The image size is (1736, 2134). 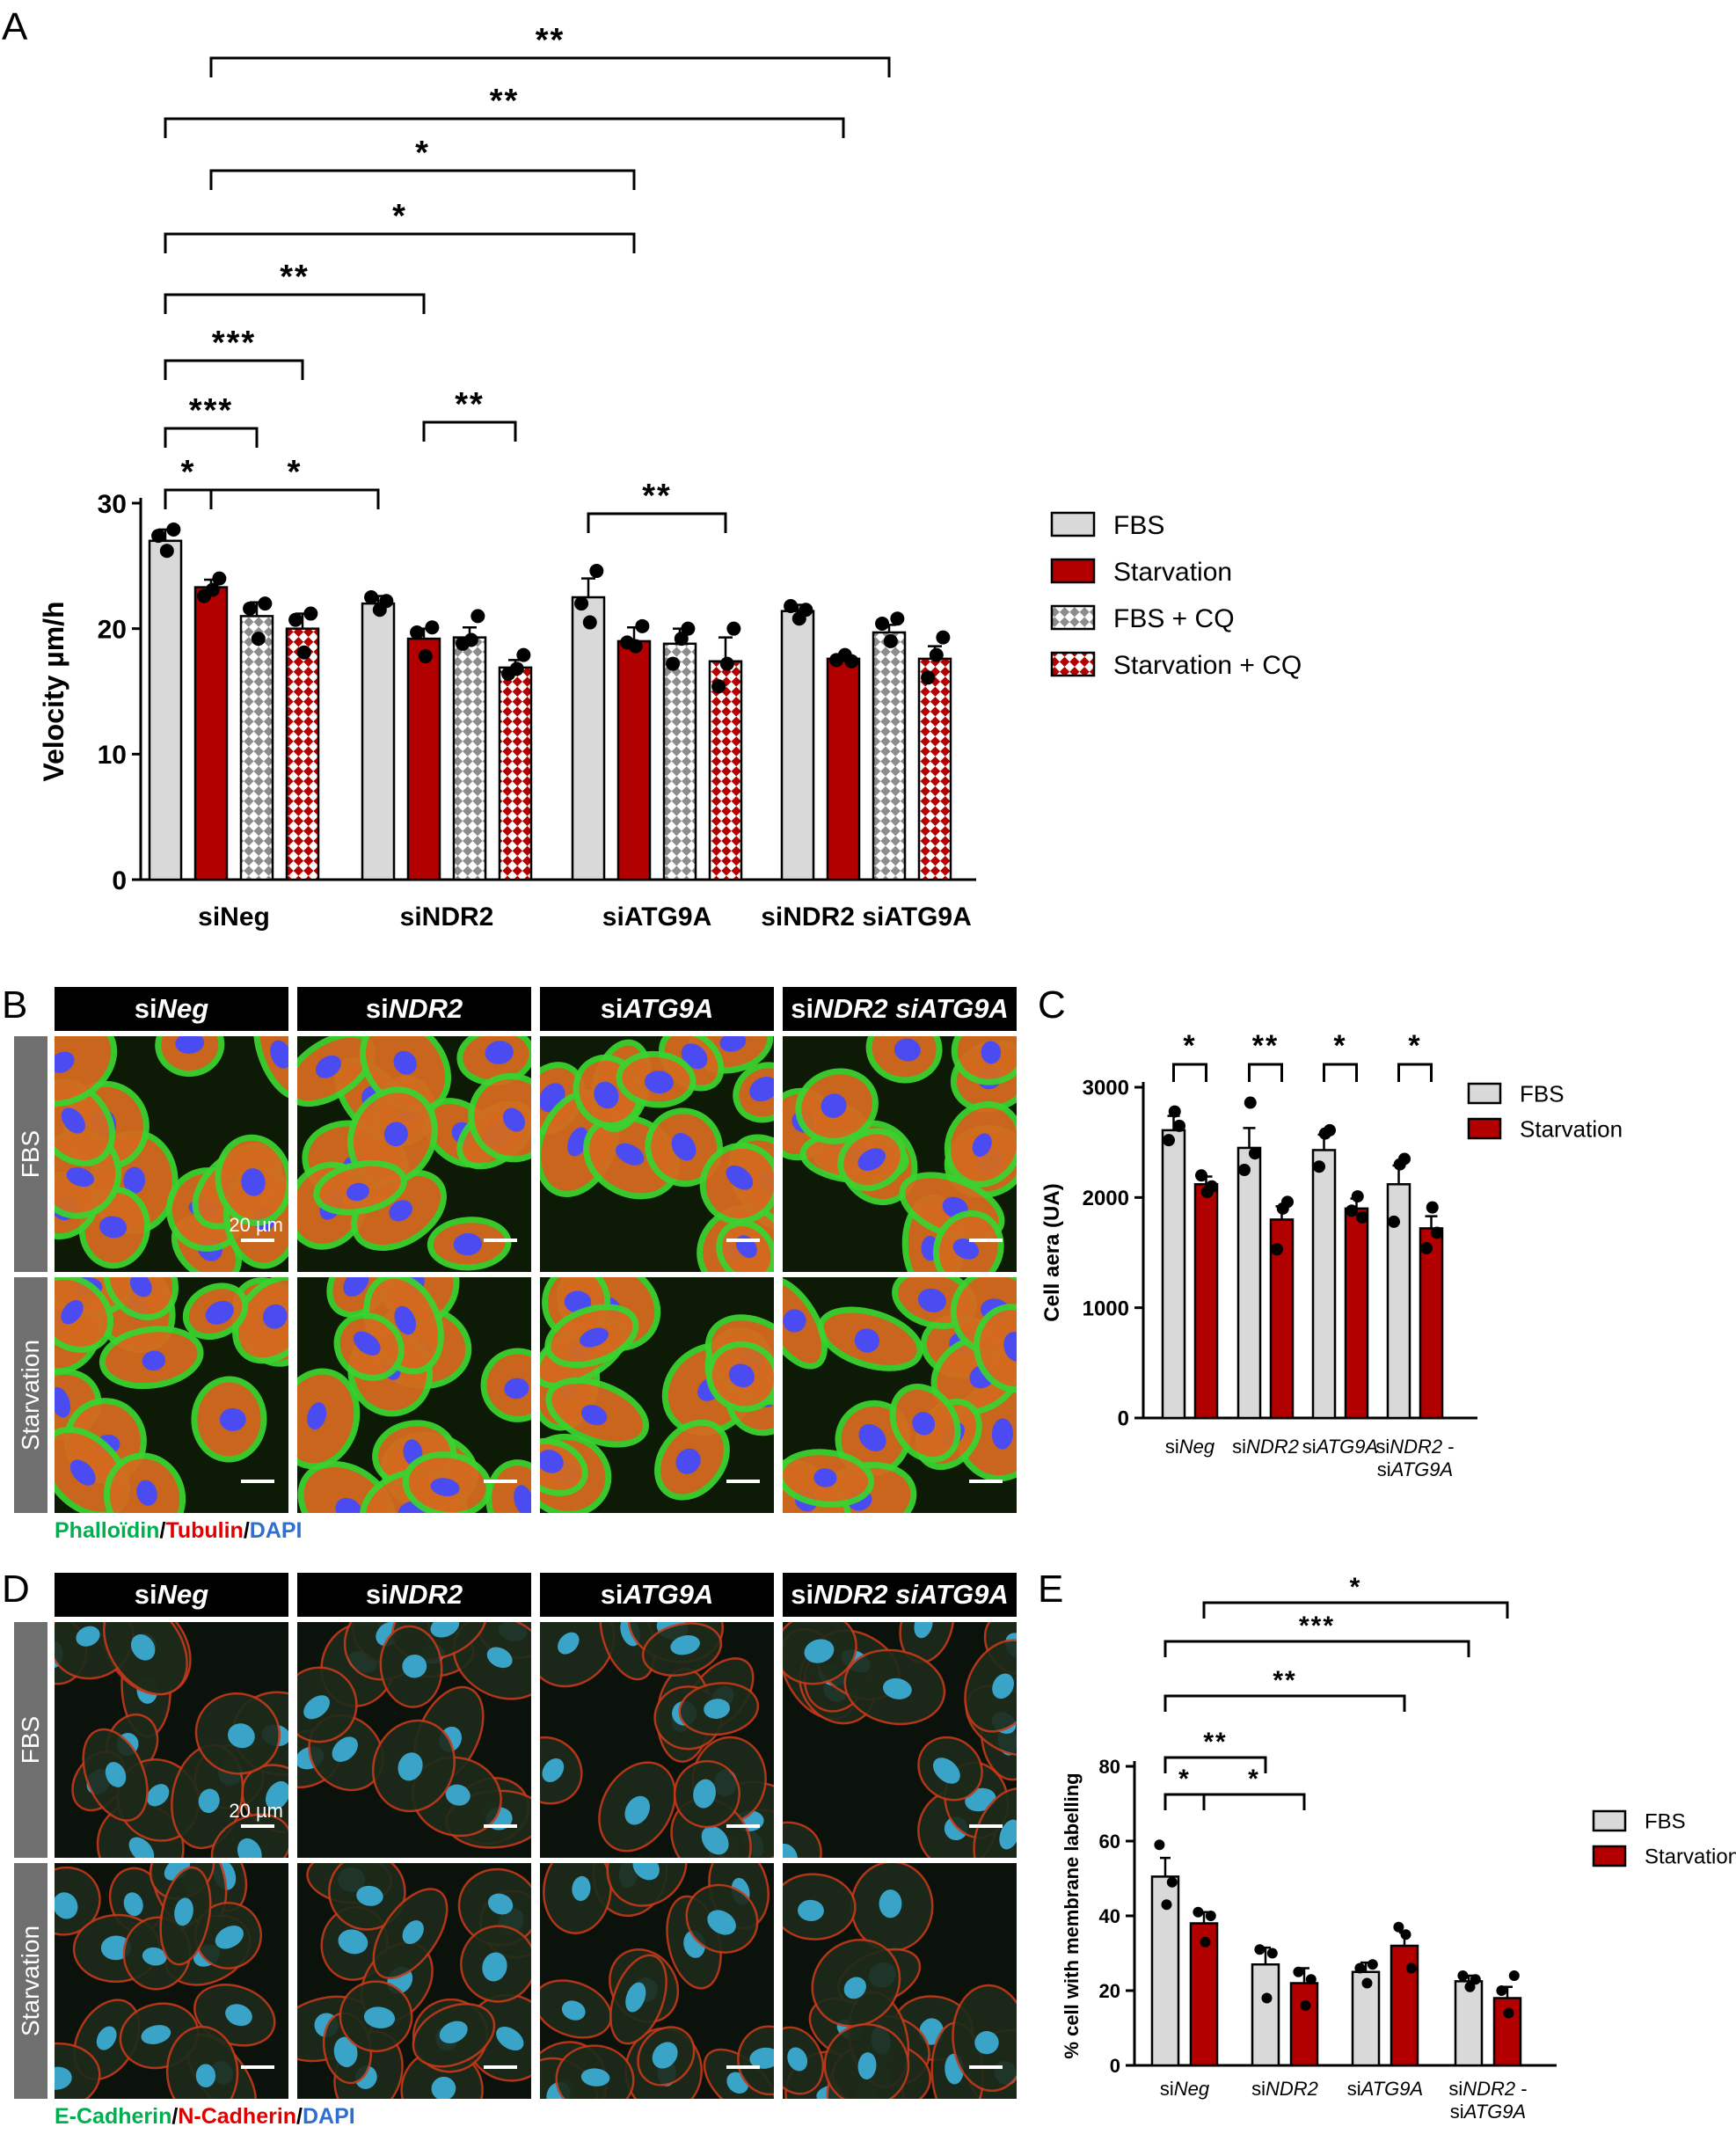 I want to click on caption-d-ncadherin: N-Cadherin, so click(x=238, y=2116).